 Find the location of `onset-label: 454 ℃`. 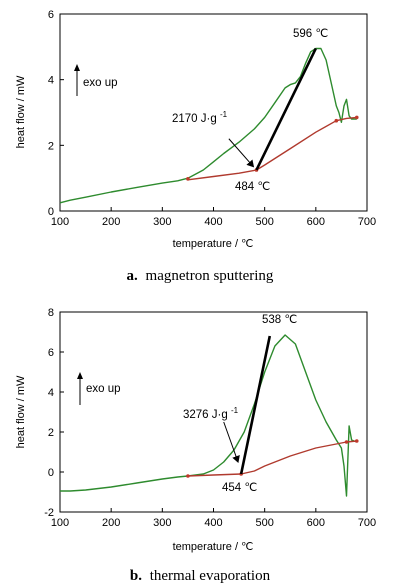

onset-label: 454 ℃ is located at coordinates (239, 488).